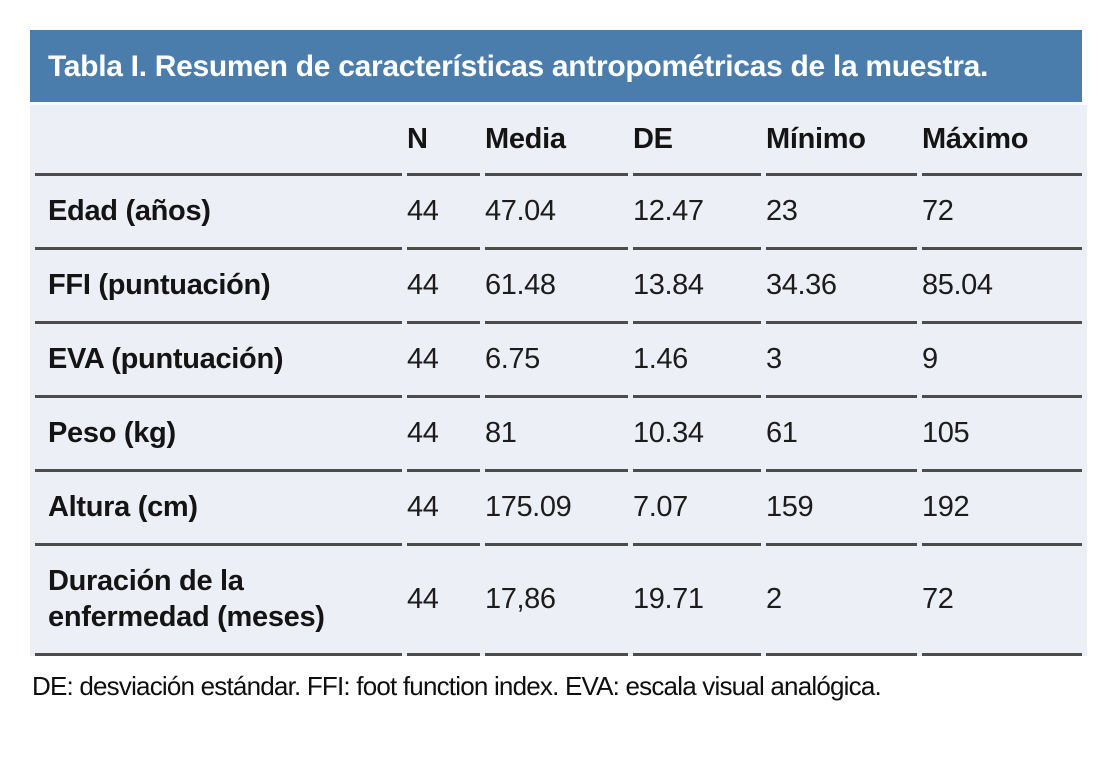 The height and width of the screenshot is (769, 1115). Describe the element at coordinates (1002, 509) in the screenshot. I see `cell-maximo: 192` at that location.